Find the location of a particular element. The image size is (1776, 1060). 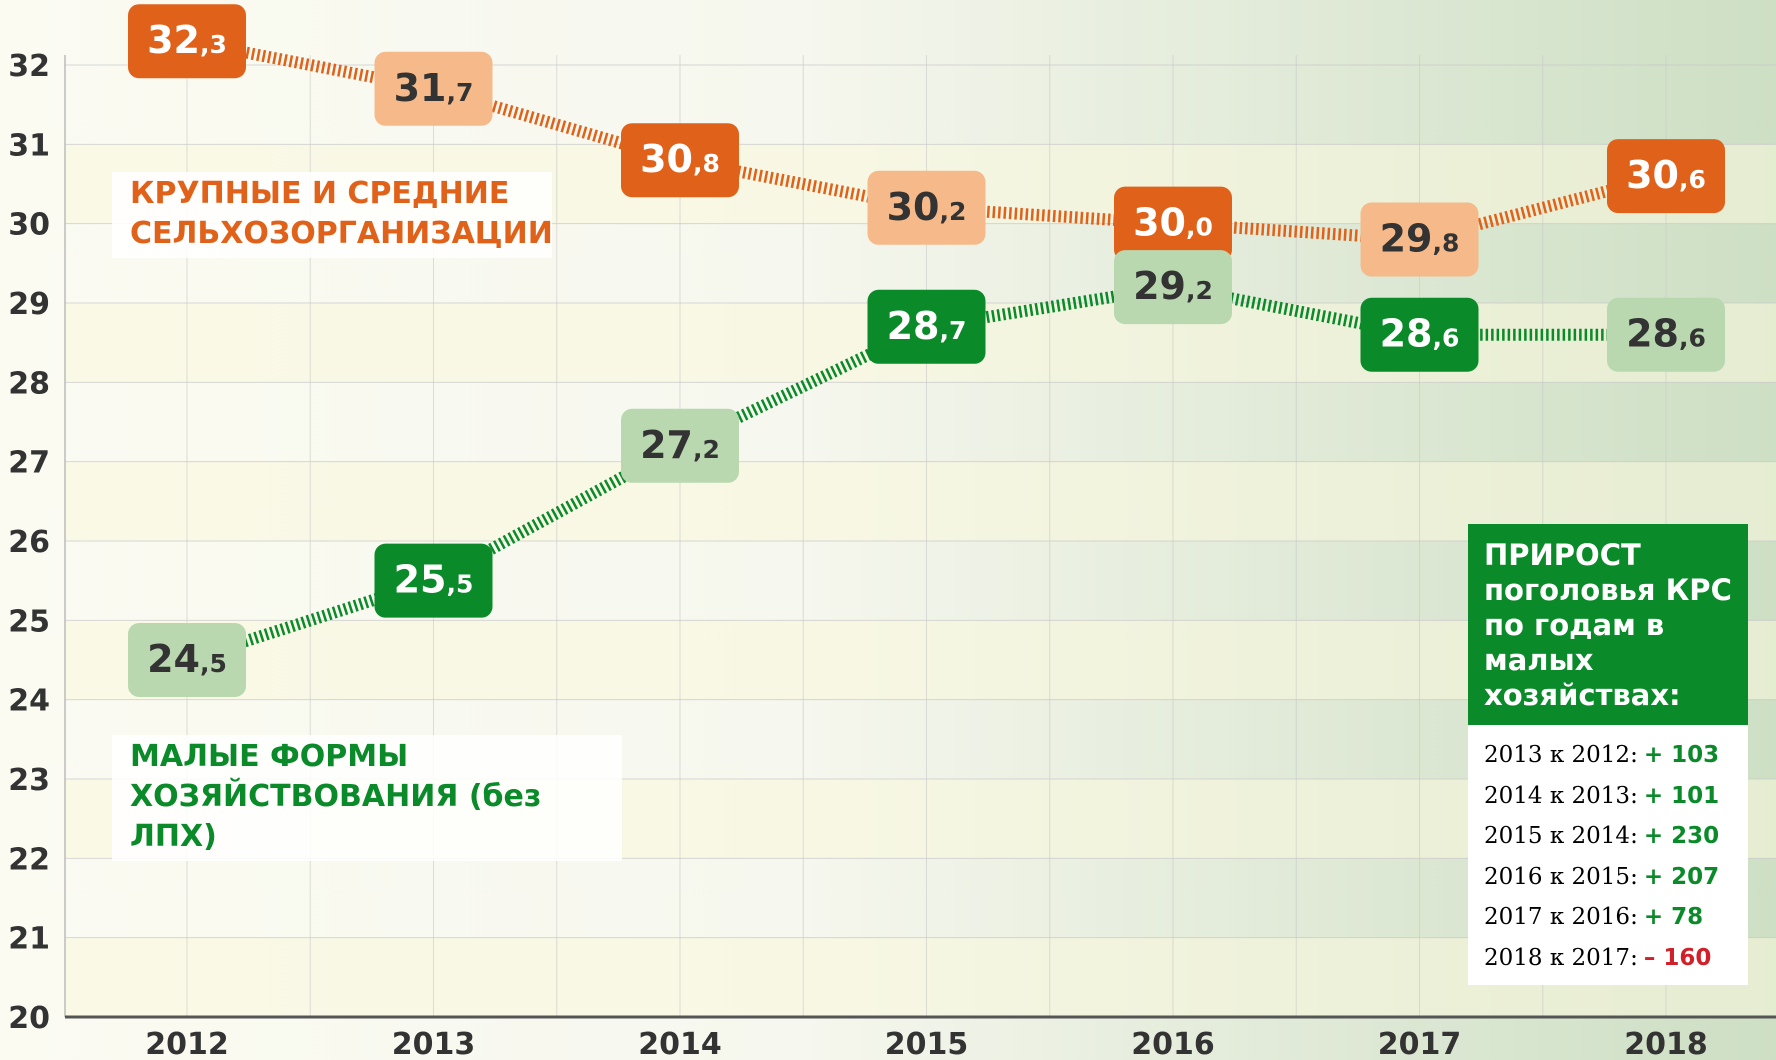

value-label: 30,8 is located at coordinates (680, 159).